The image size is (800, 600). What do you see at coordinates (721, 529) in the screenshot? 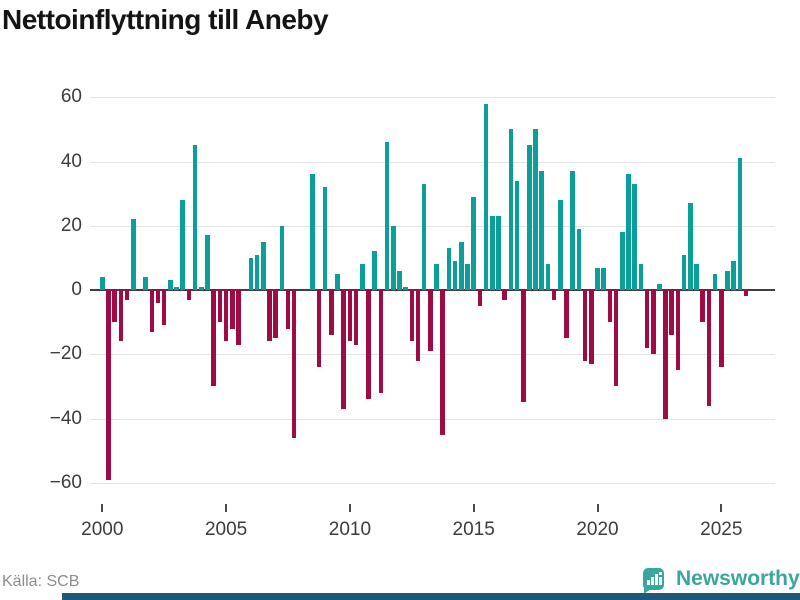
I see `x-axis-year-label: 2025` at bounding box center [721, 529].